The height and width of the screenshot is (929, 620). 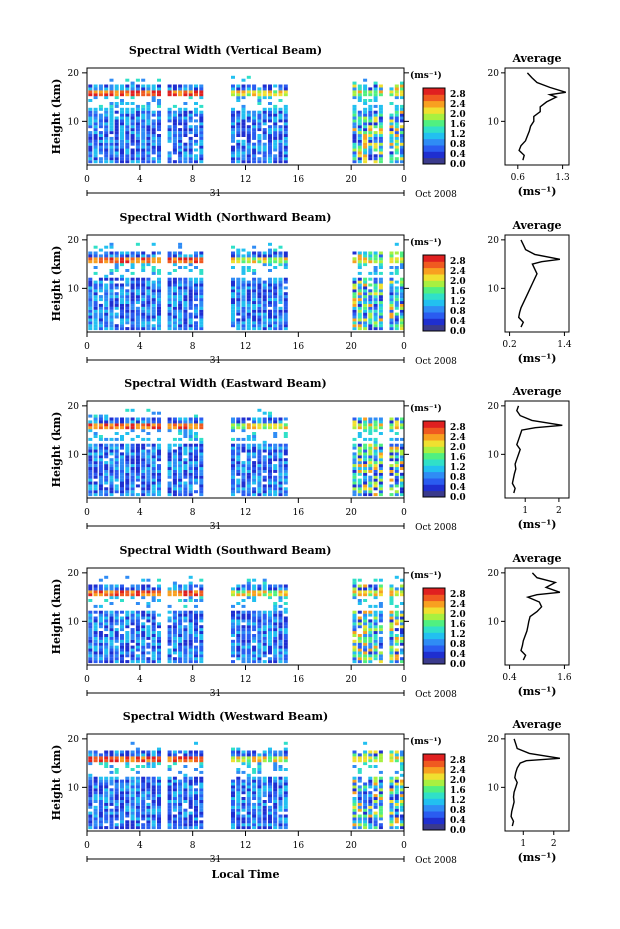 I want to click on x-tick-label: 12, so click(x=245, y=513).